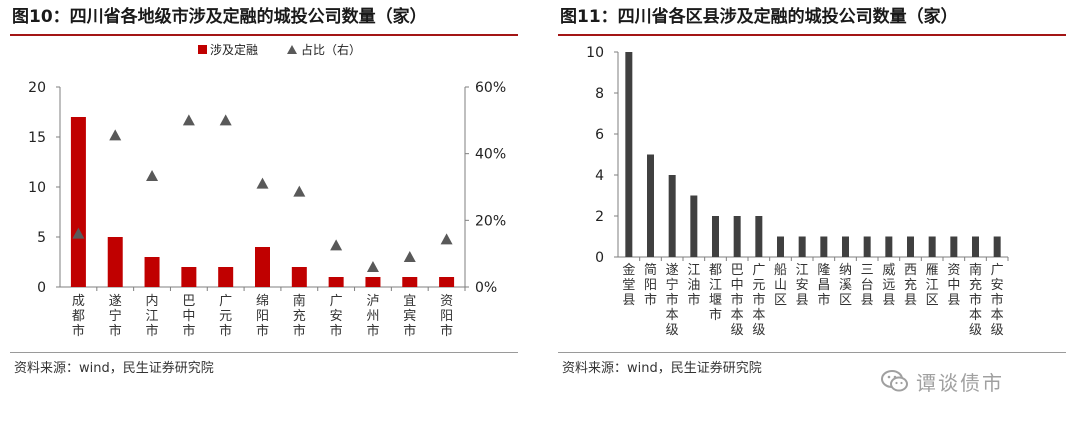 Image resolution: width=1080 pixels, height=428 pixels. What do you see at coordinates (650, 285) in the screenshot?
I see `x-tick-label: 简阳市` at bounding box center [650, 285].